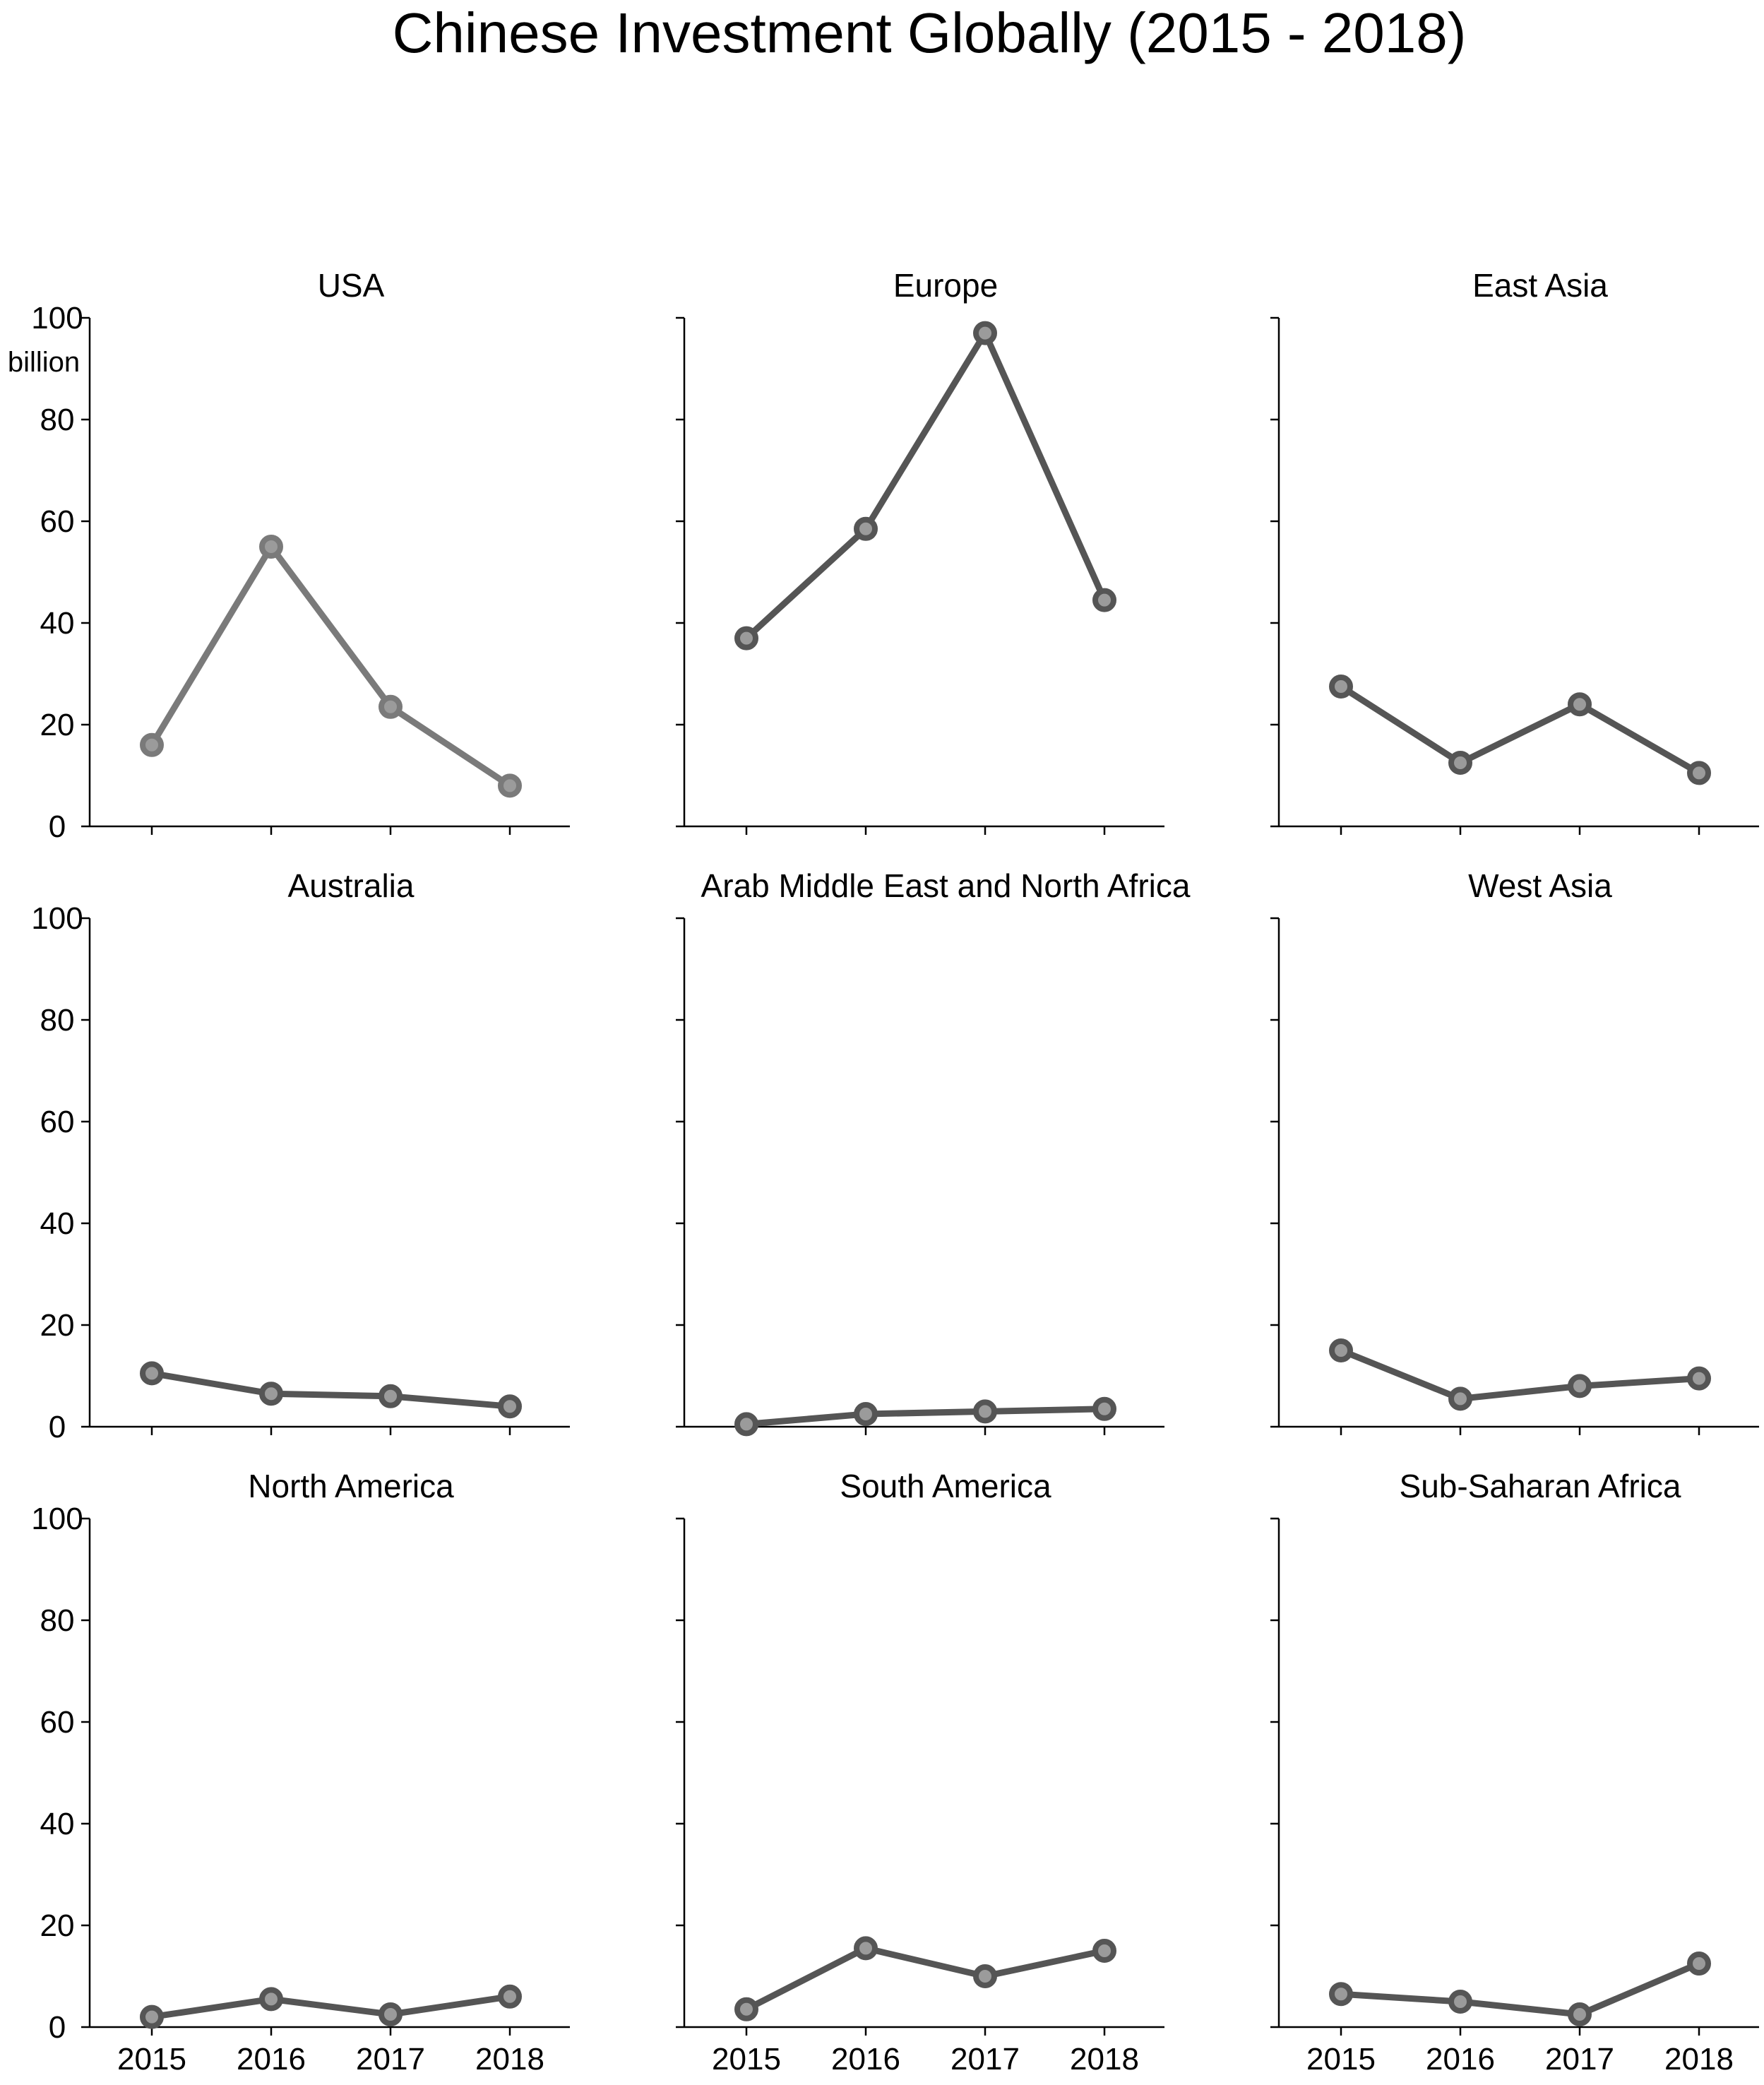  Describe the element at coordinates (933, 1152) in the screenshot. I see `panel-arab-middle-east-and-north-africa: Arab Middle East and North Africa` at that location.